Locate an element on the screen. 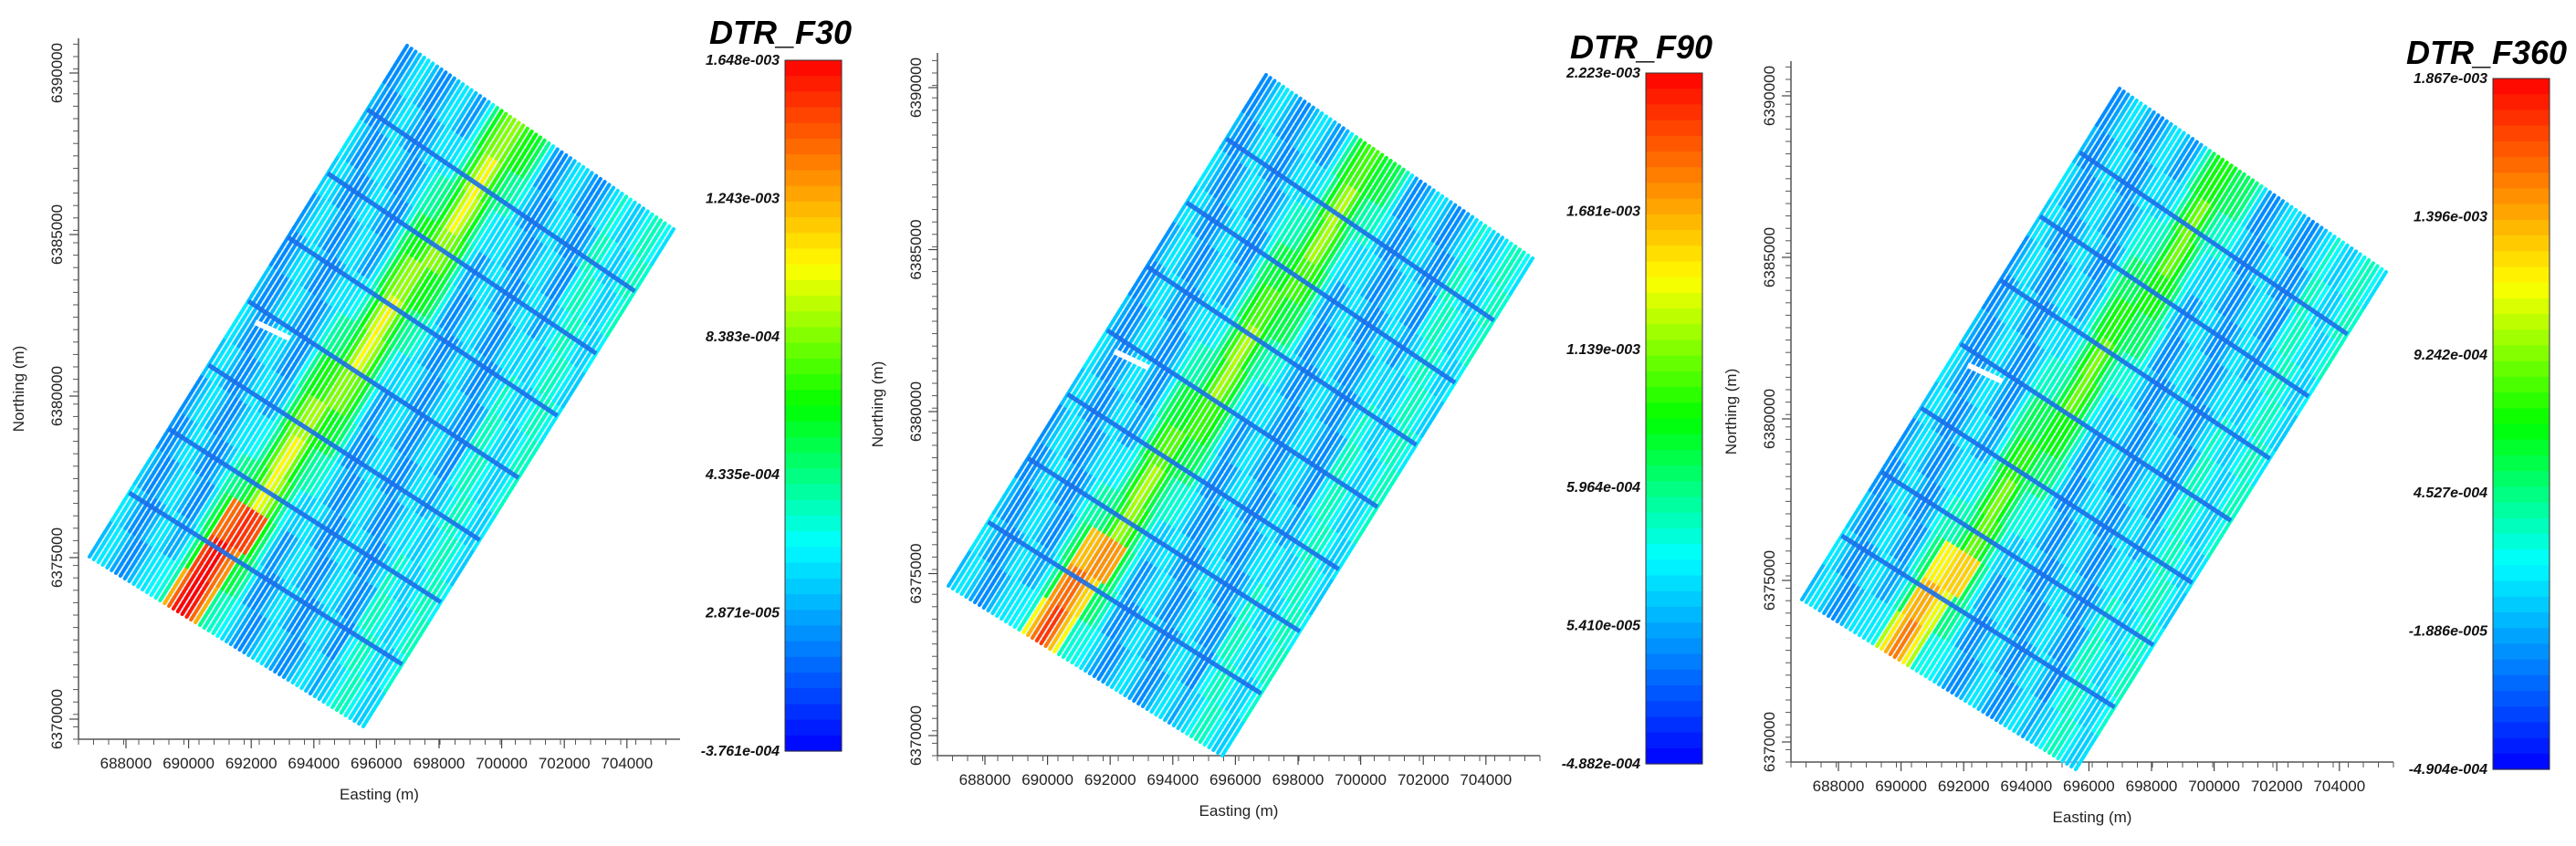 Image resolution: width=2576 pixels, height=846 pixels. colorbar-label: 1.681e-003 is located at coordinates (1603, 211).